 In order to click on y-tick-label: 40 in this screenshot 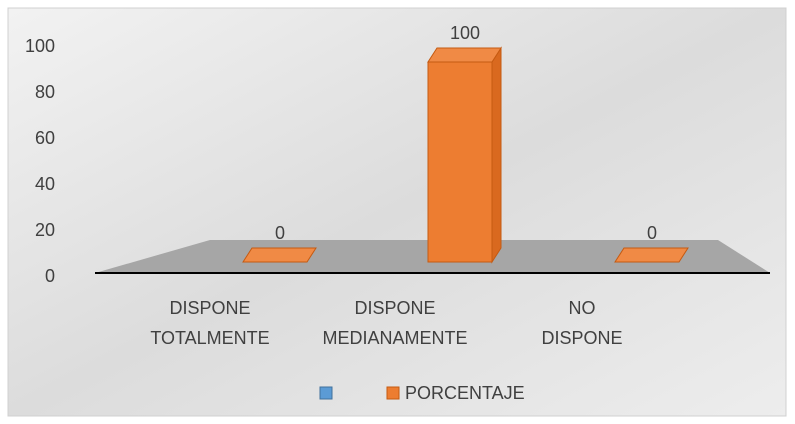, I will do `click(45, 184)`.